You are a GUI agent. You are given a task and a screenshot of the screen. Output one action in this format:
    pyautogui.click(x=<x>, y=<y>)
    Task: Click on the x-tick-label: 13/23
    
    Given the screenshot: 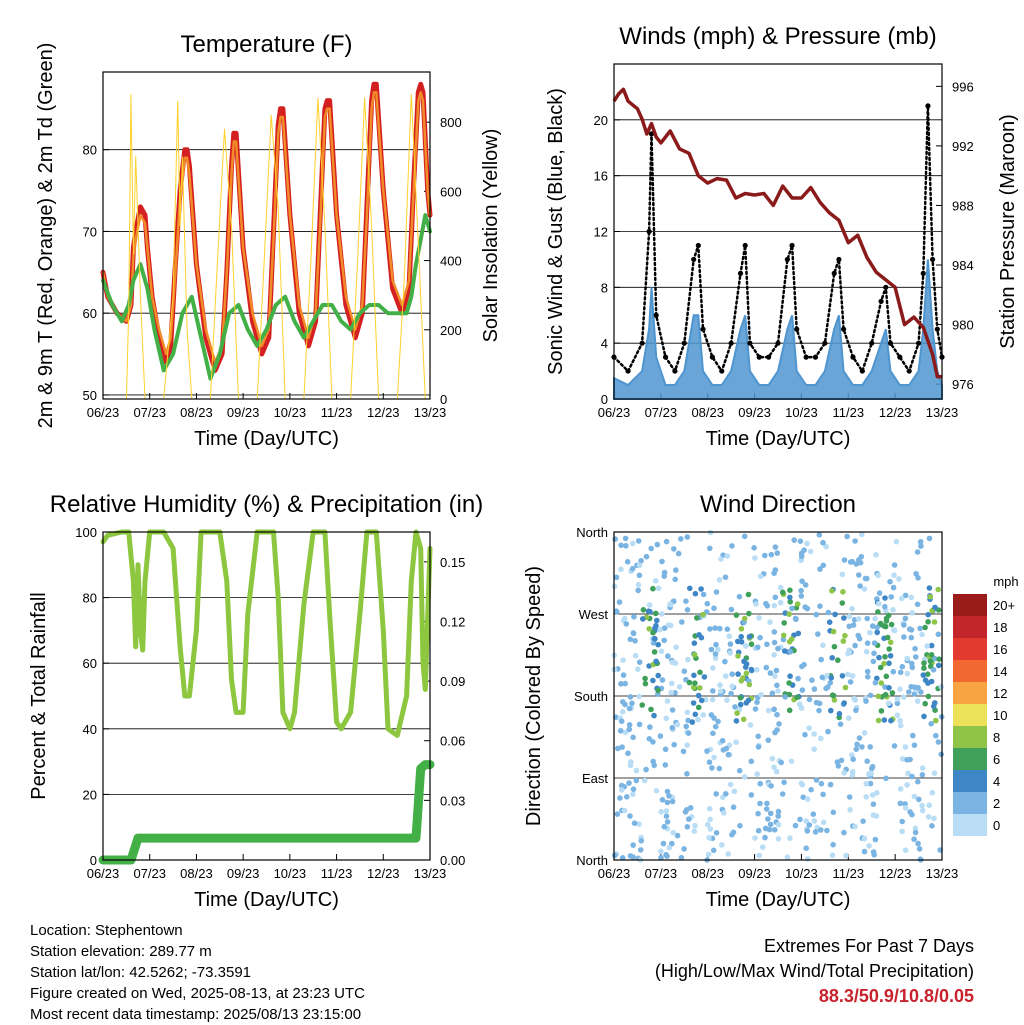 What is the action you would take?
    pyautogui.click(x=430, y=412)
    